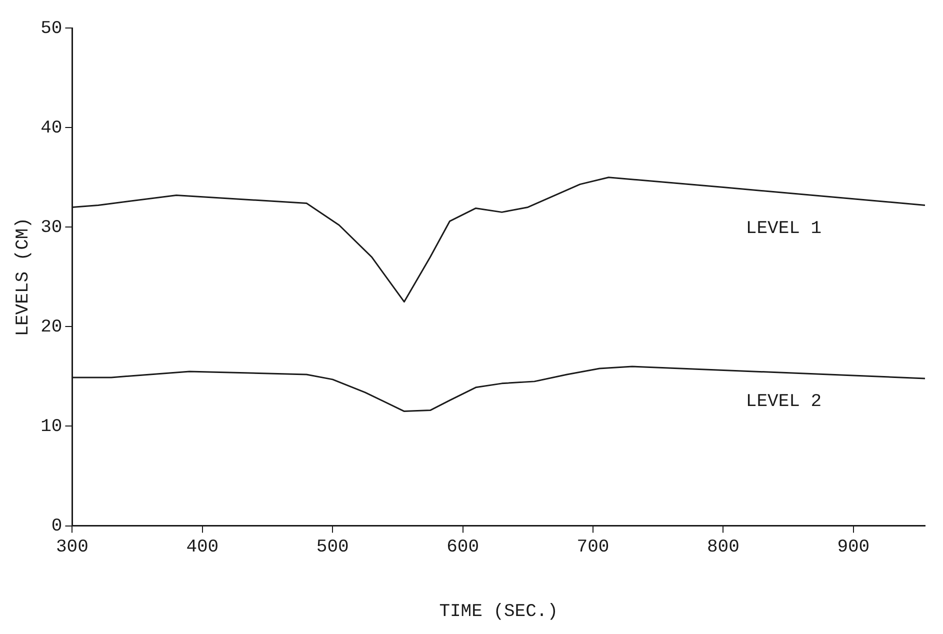 The height and width of the screenshot is (634, 943). I want to click on x-tick-label: 900, so click(853, 547).